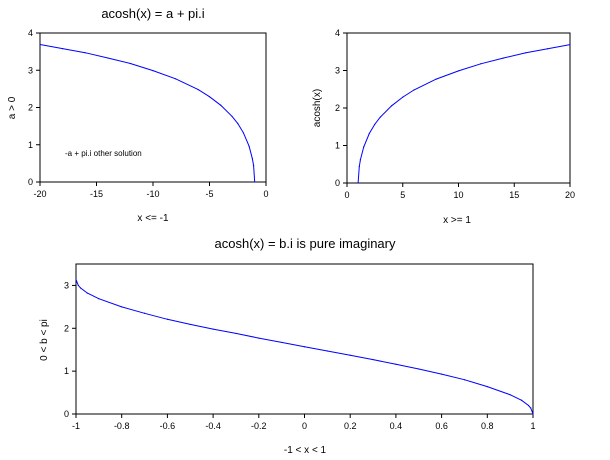 This screenshot has height=460, width=610. What do you see at coordinates (152, 13) in the screenshot?
I see `chart-title: acosh(x) = a + pi.i` at bounding box center [152, 13].